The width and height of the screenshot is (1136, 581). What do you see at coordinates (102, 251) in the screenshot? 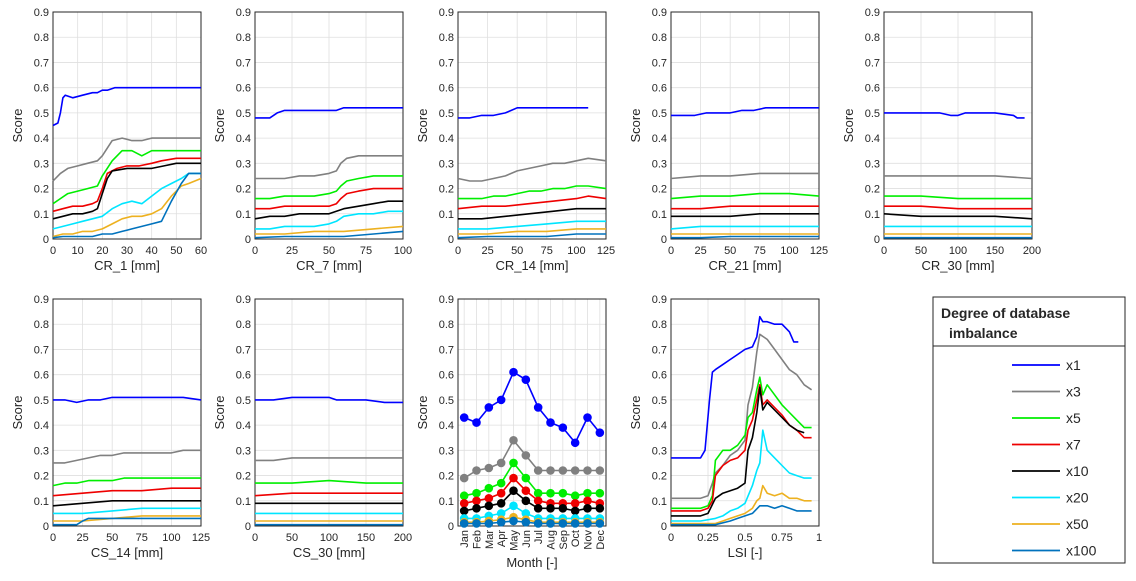
I see `x-tick-label: 20` at bounding box center [102, 251].